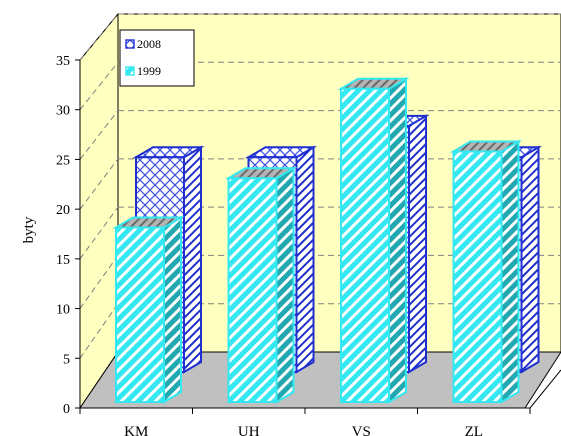 This screenshot has width=561, height=436. Describe the element at coordinates (361, 430) in the screenshot. I see `x-tick-label: VS` at that location.